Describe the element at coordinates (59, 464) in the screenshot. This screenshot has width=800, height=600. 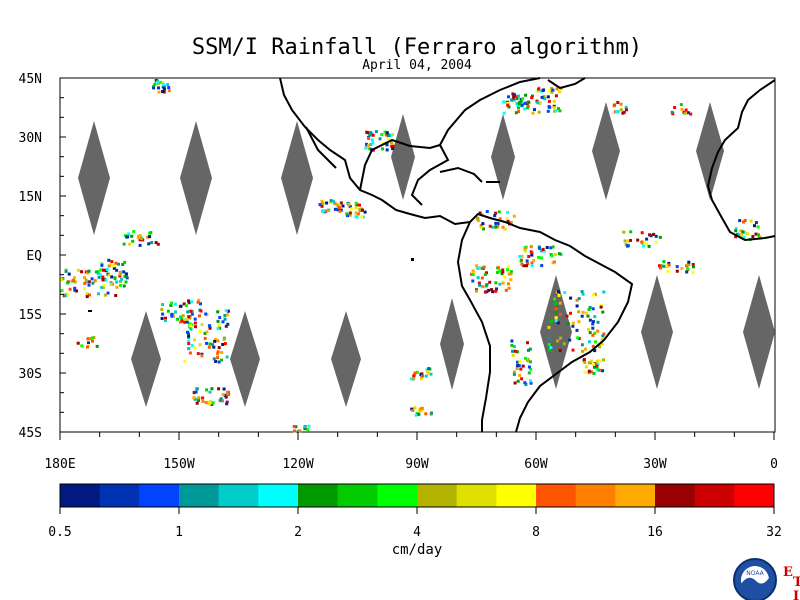
I see `lon-tick-label: 180E` at that location.